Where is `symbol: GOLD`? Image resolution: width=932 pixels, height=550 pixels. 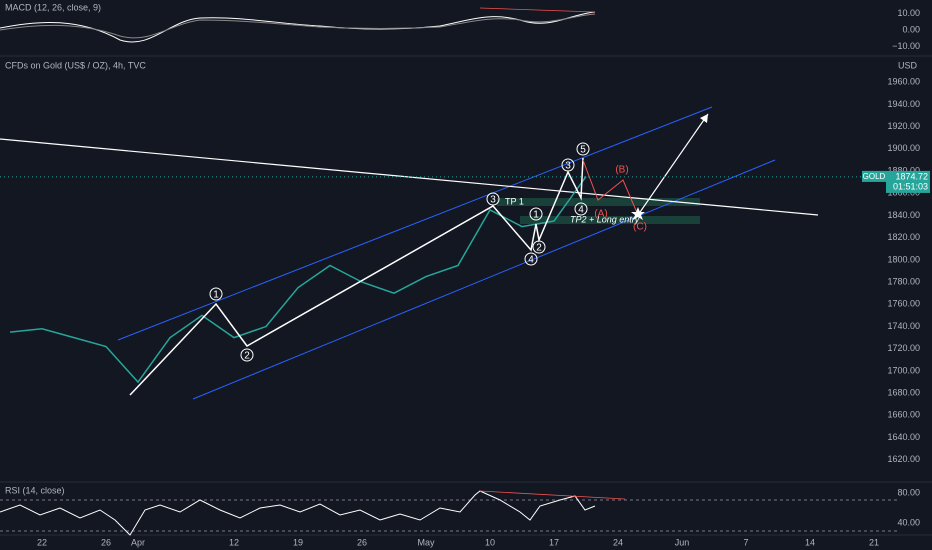
symbol: GOLD is located at coordinates (874, 176).